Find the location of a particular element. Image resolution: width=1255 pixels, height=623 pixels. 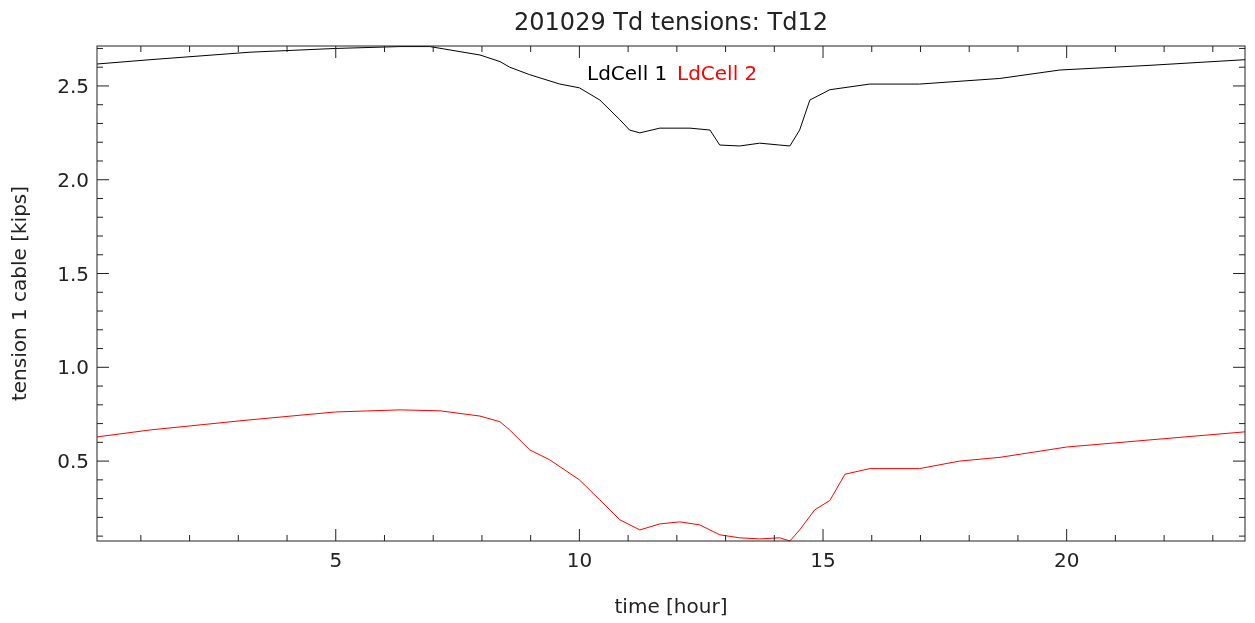

x-tick-label: 20 is located at coordinates (1066, 560).